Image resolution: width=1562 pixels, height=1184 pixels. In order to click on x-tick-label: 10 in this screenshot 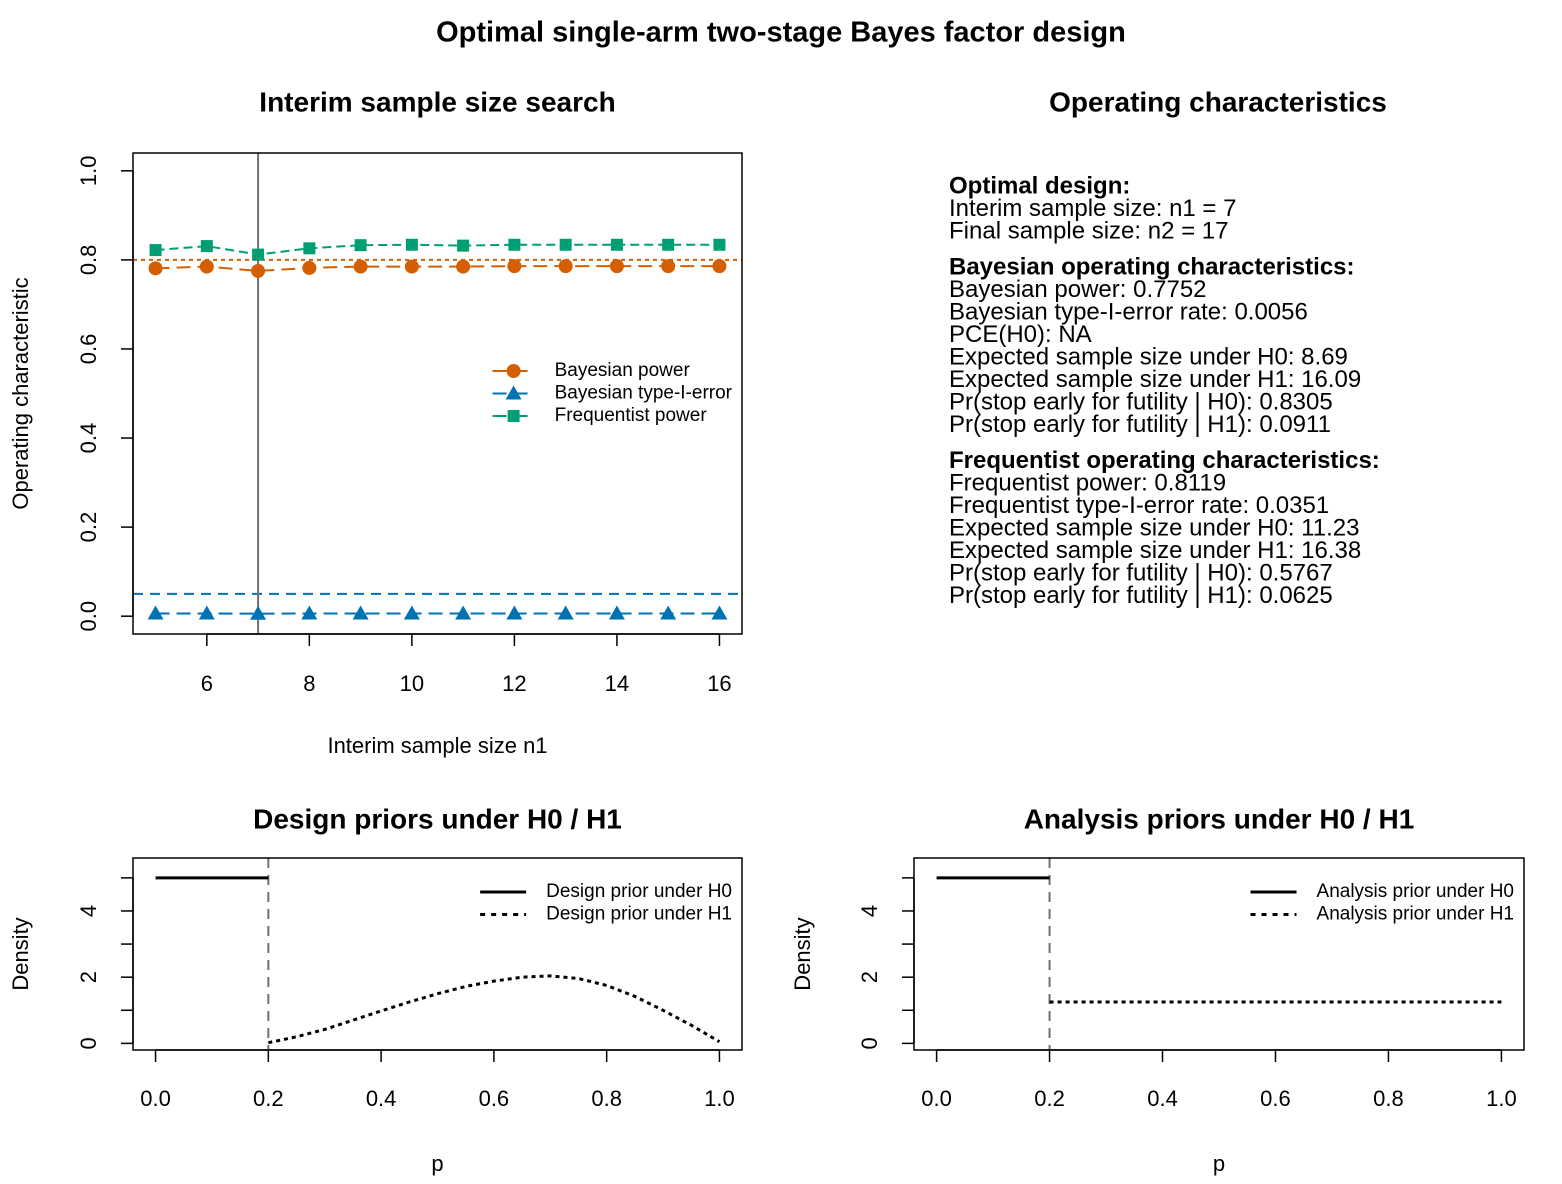, I will do `click(412, 683)`.